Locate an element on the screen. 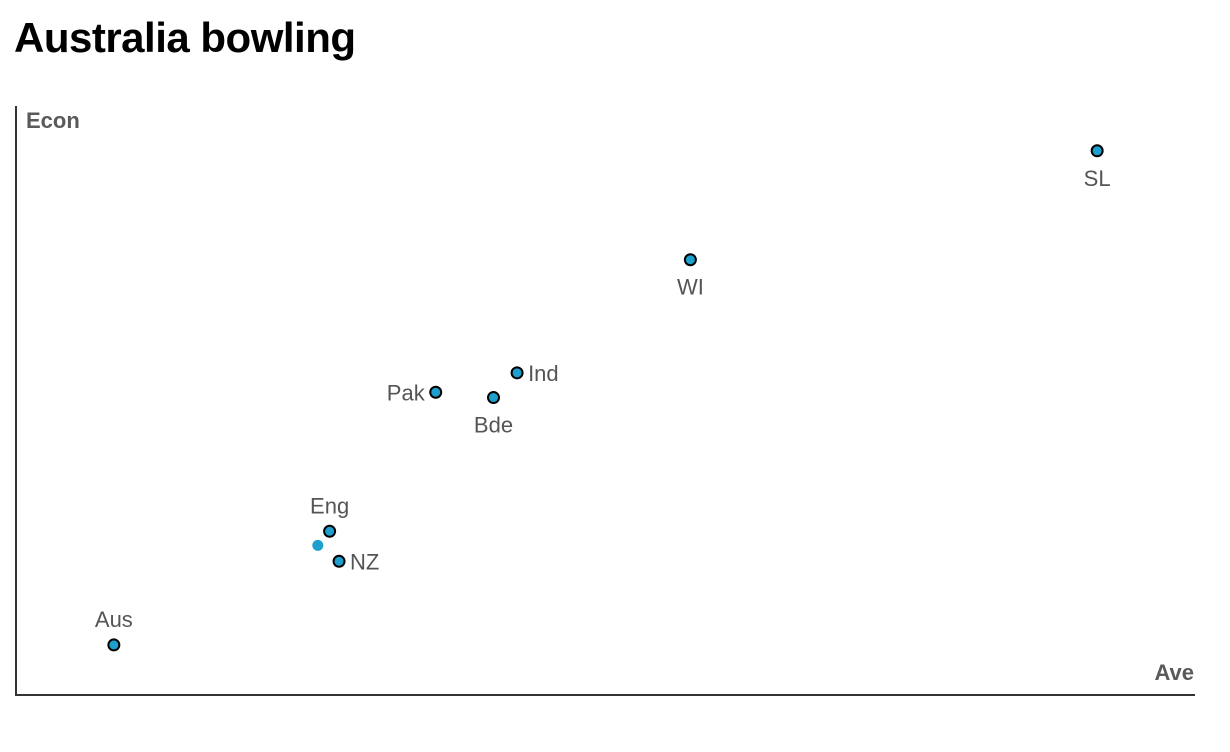 Image resolution: width=1230 pixels, height=752 pixels. point-label-sl: SL is located at coordinates (1097, 178).